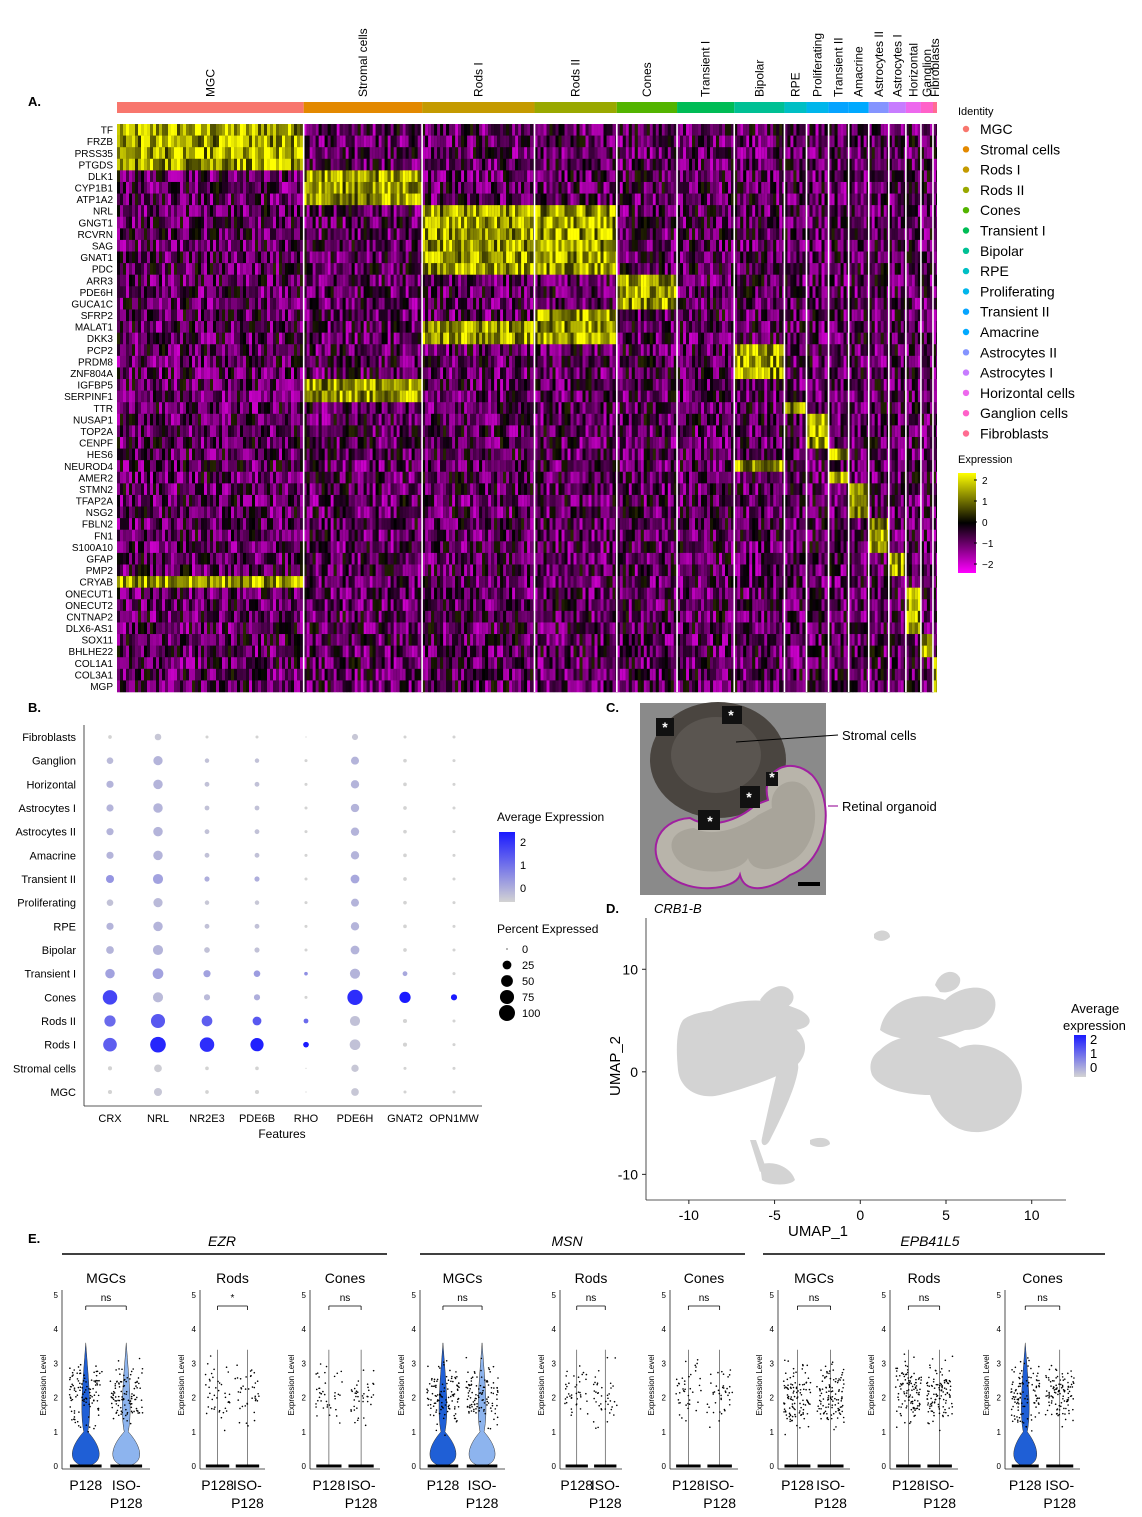 Image resolution: width=1142 pixels, height=1517 pixels. What do you see at coordinates (849, 1057) in the screenshot?
I see `umap-cells` at bounding box center [849, 1057].